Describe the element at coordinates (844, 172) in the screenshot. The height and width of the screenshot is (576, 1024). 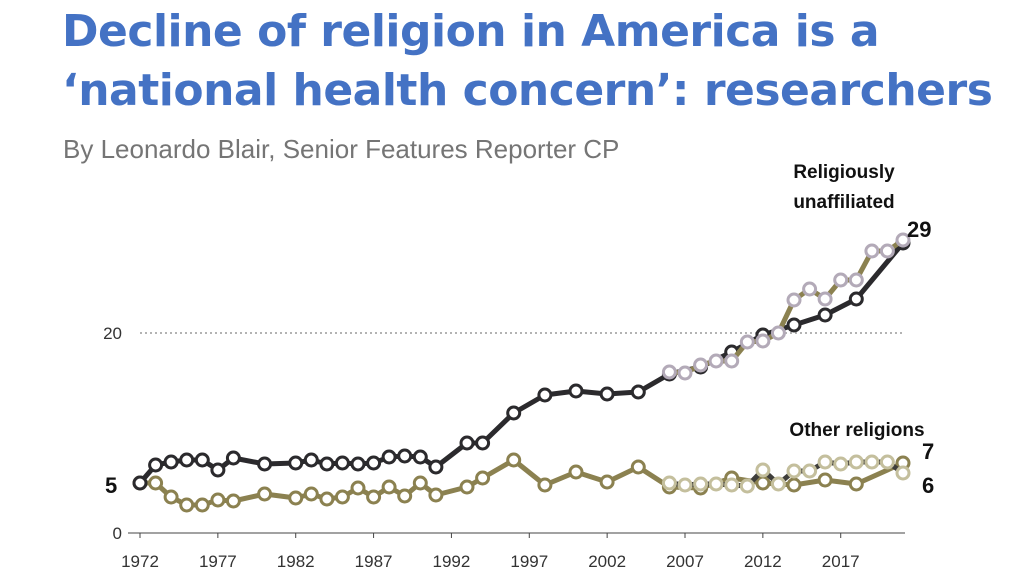
I see `unaffiliated-label-line1: Religiously` at that location.